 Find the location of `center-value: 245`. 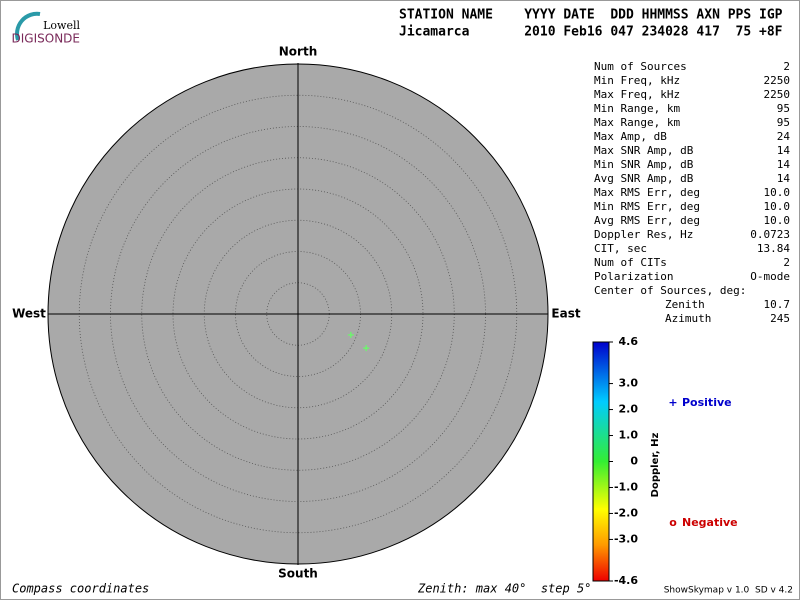

center-value: 245 is located at coordinates (780, 318).